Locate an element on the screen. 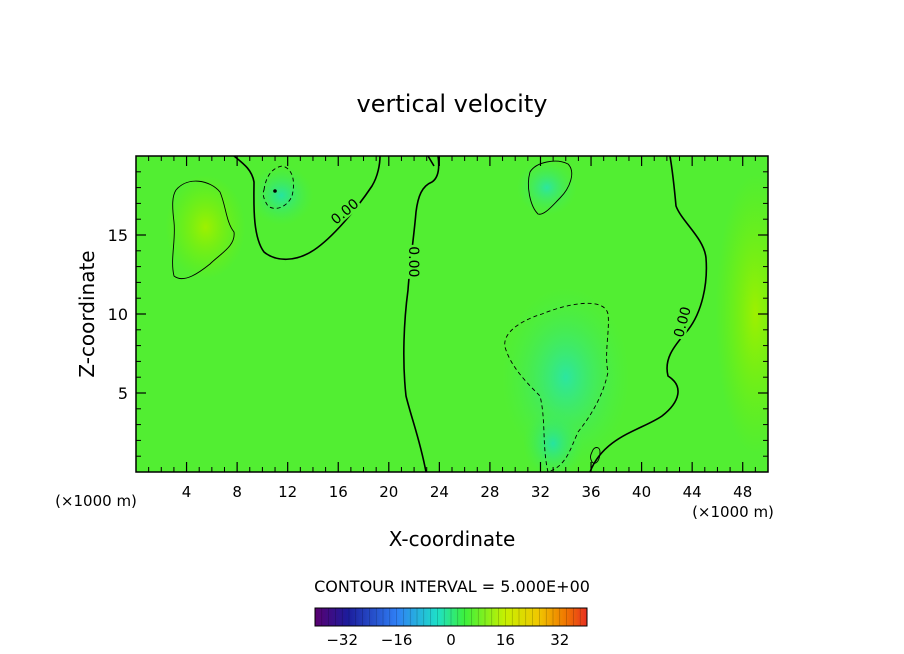  x-tick-label: 32 is located at coordinates (540, 492).